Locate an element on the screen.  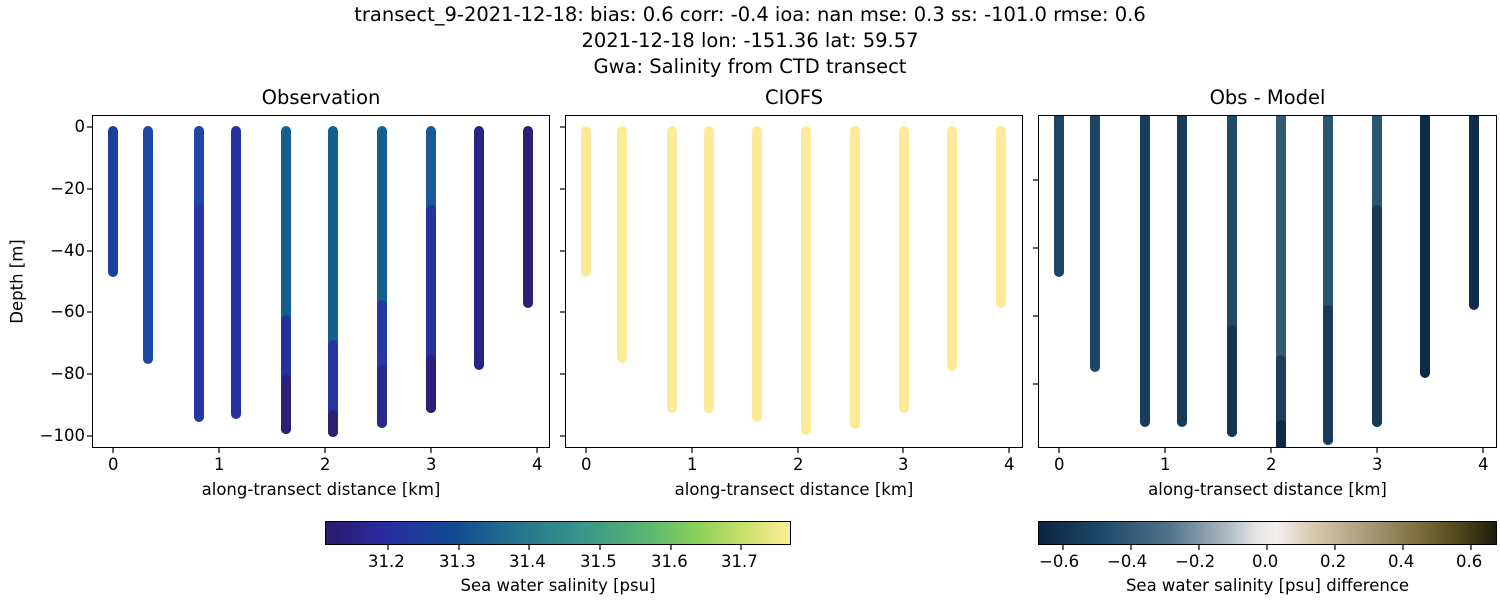
colorbar-tick-label: −0.2 is located at coordinates (1195, 561).